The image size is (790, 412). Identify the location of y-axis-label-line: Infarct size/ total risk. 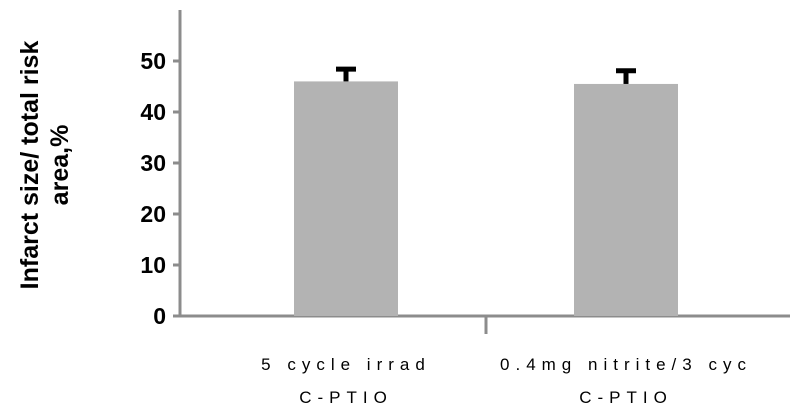
(30, 165).